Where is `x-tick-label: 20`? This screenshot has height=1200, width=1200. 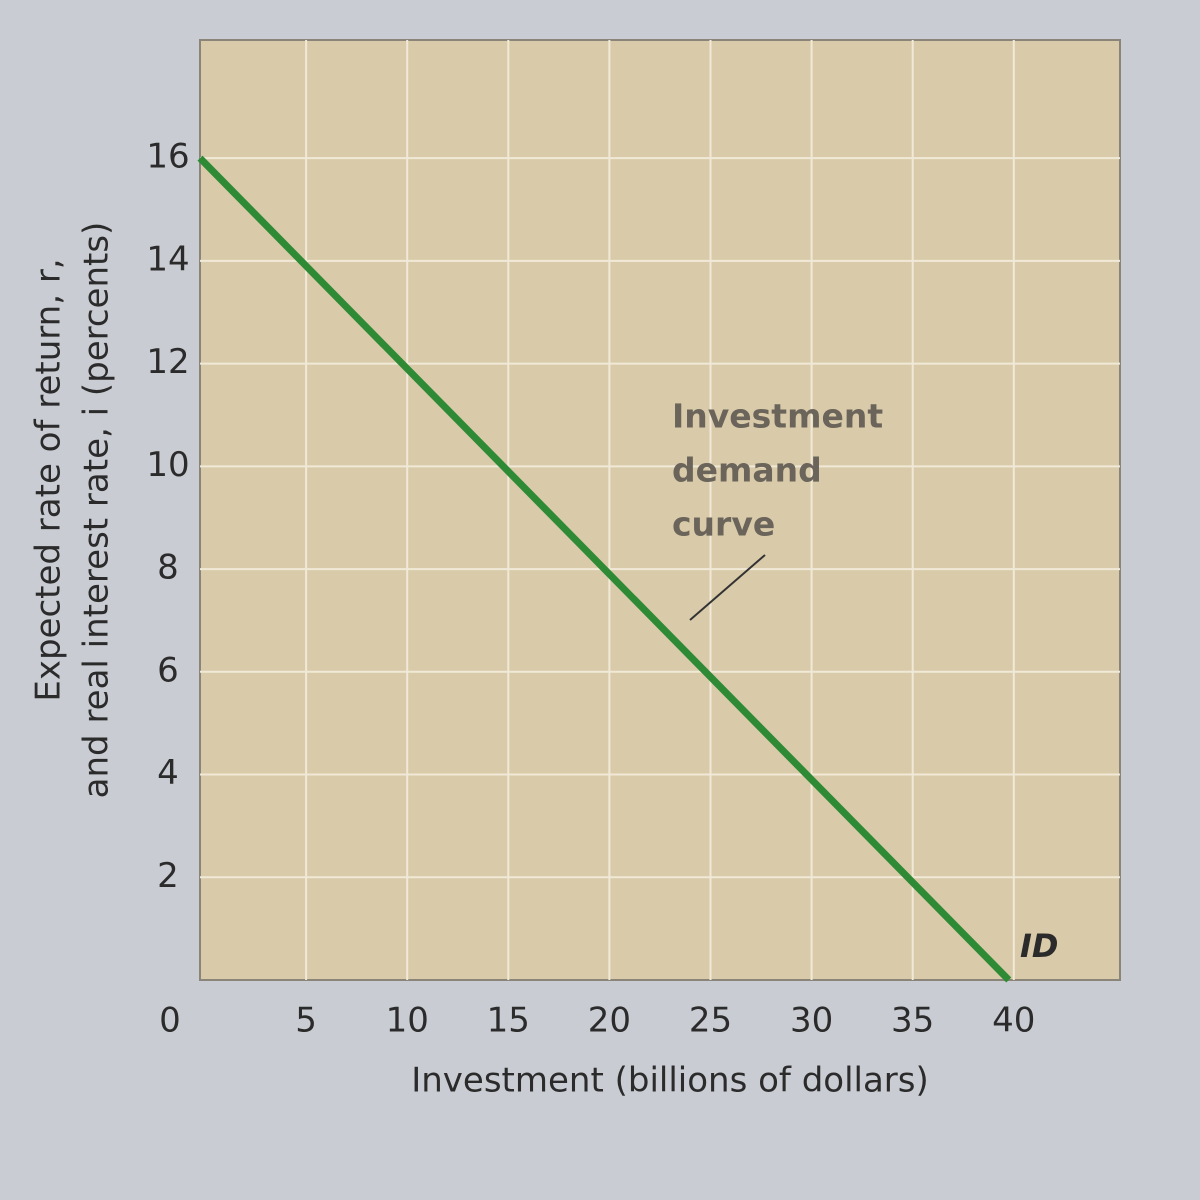
x-tick-label: 20 is located at coordinates (609, 1021).